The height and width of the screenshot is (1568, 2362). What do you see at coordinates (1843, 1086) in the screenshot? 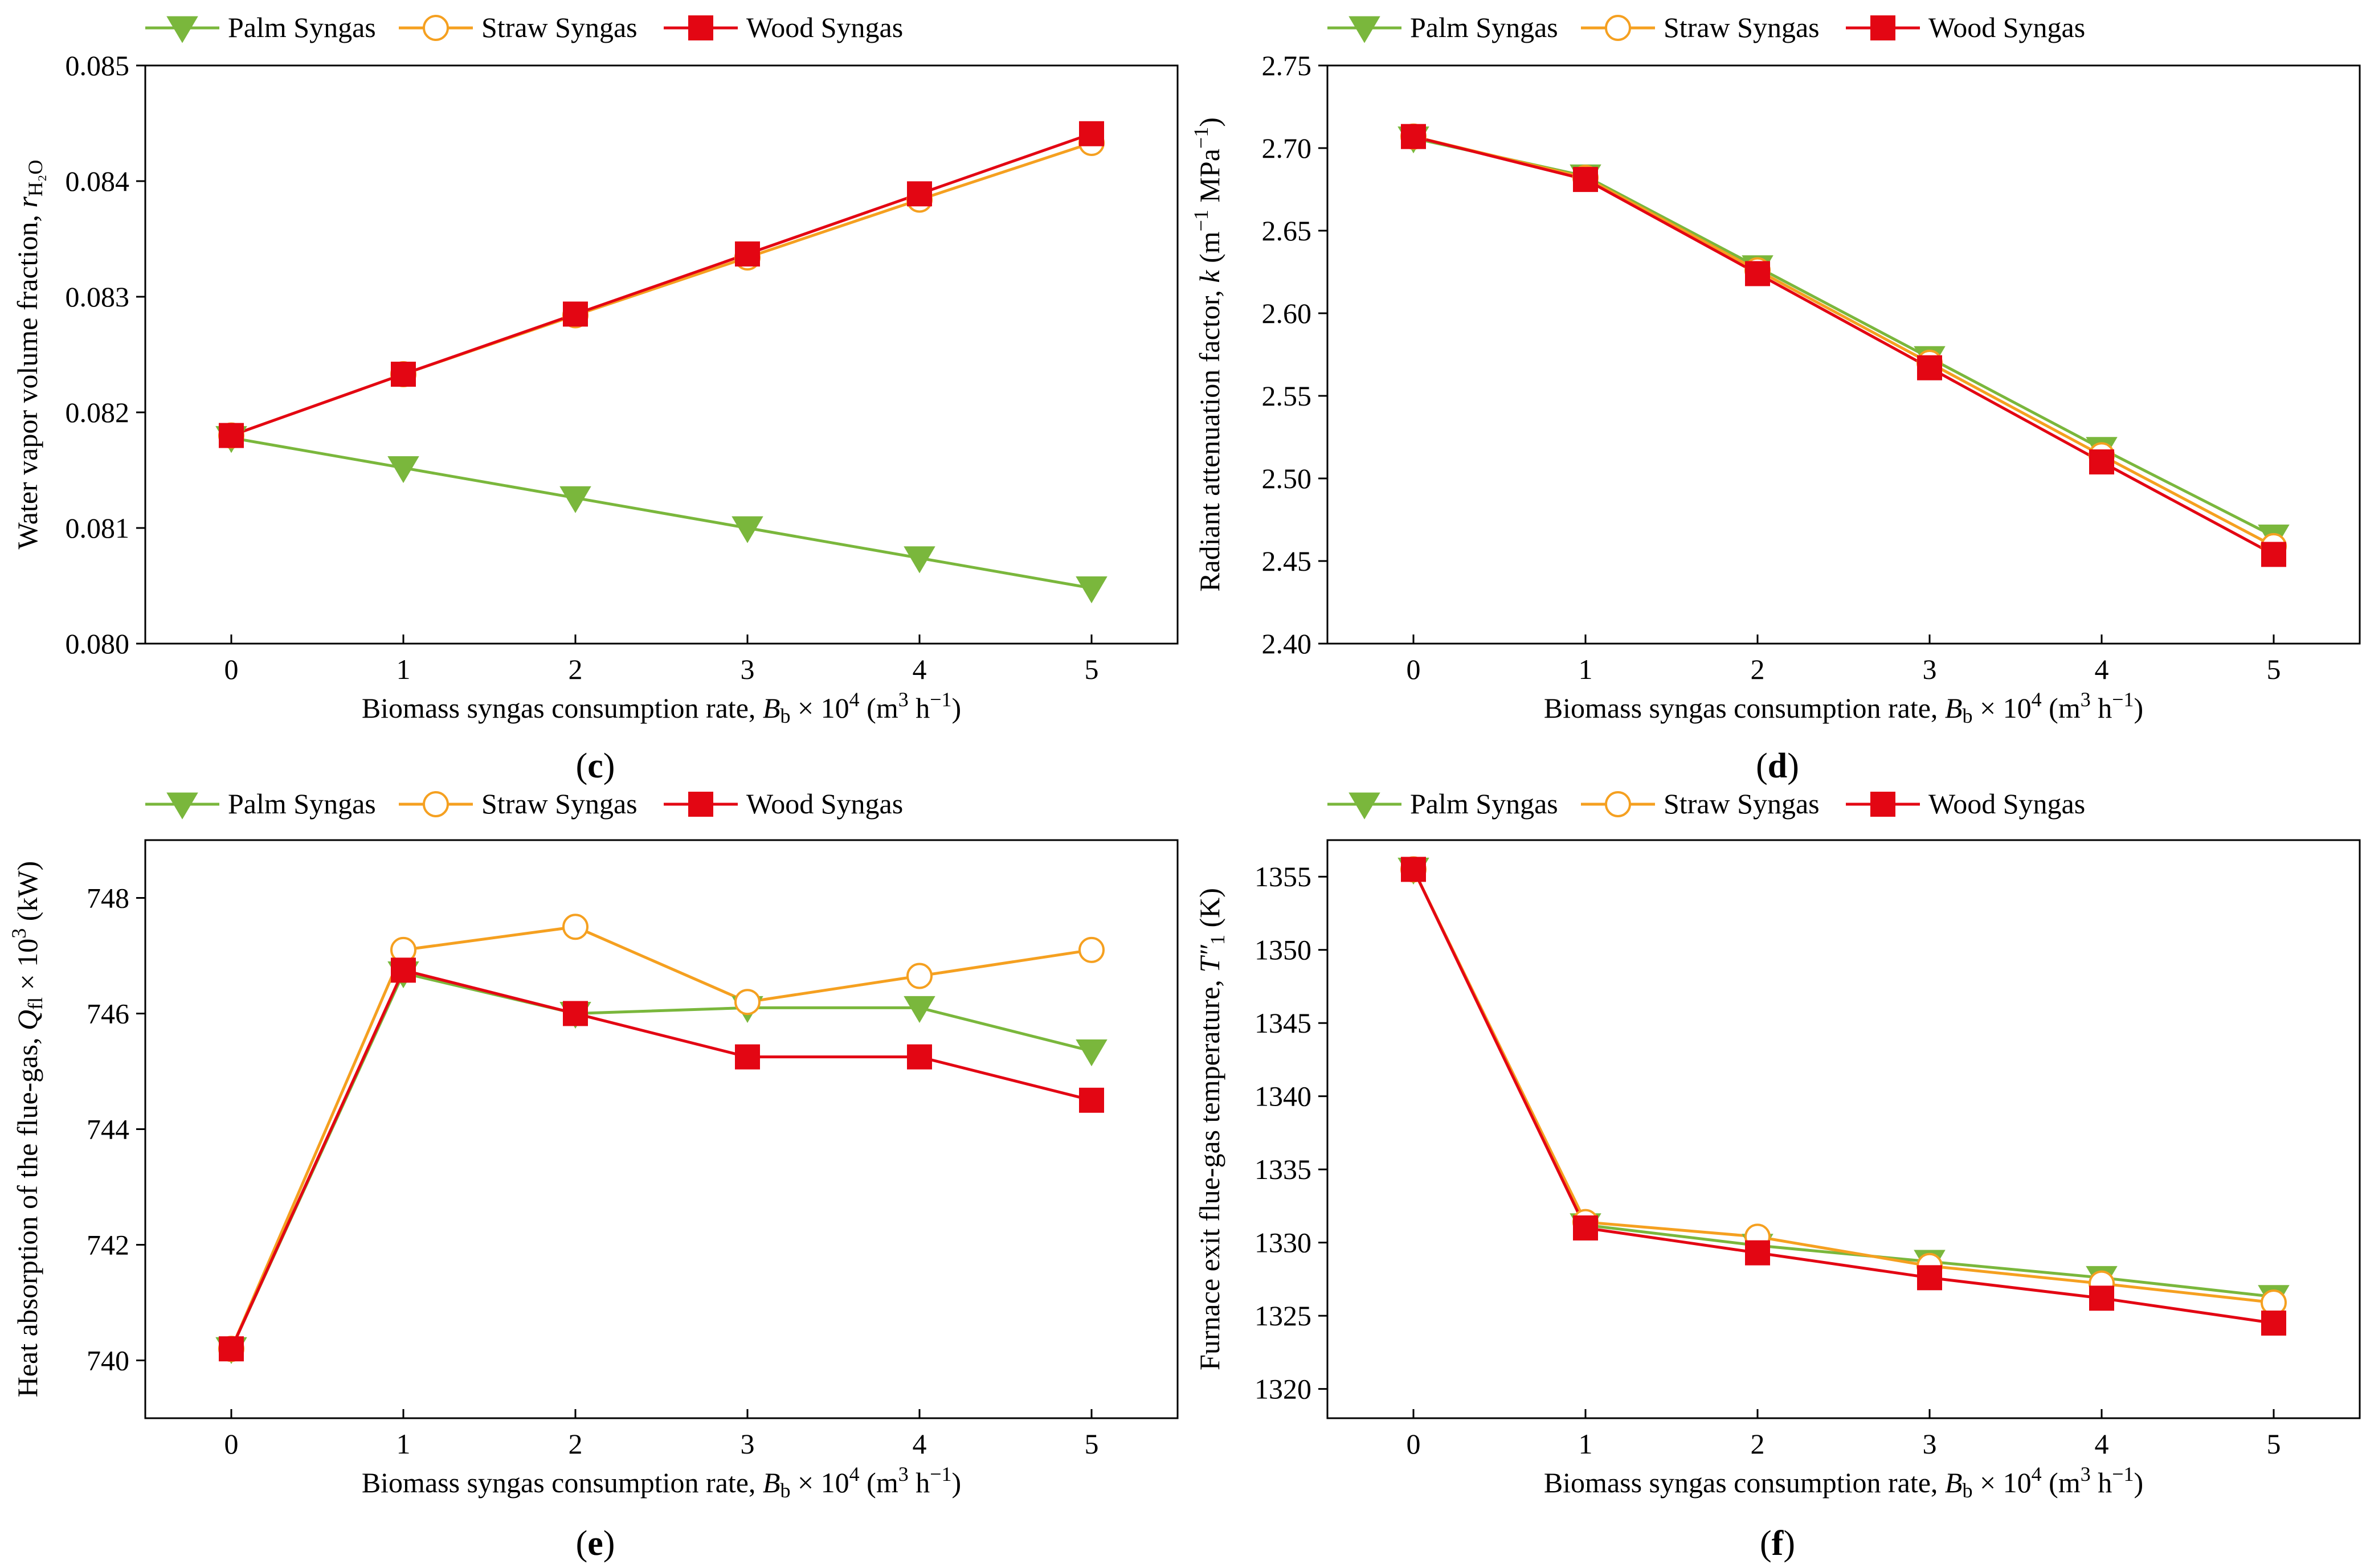
I see `series-line-straw-syngas` at bounding box center [1843, 1086].